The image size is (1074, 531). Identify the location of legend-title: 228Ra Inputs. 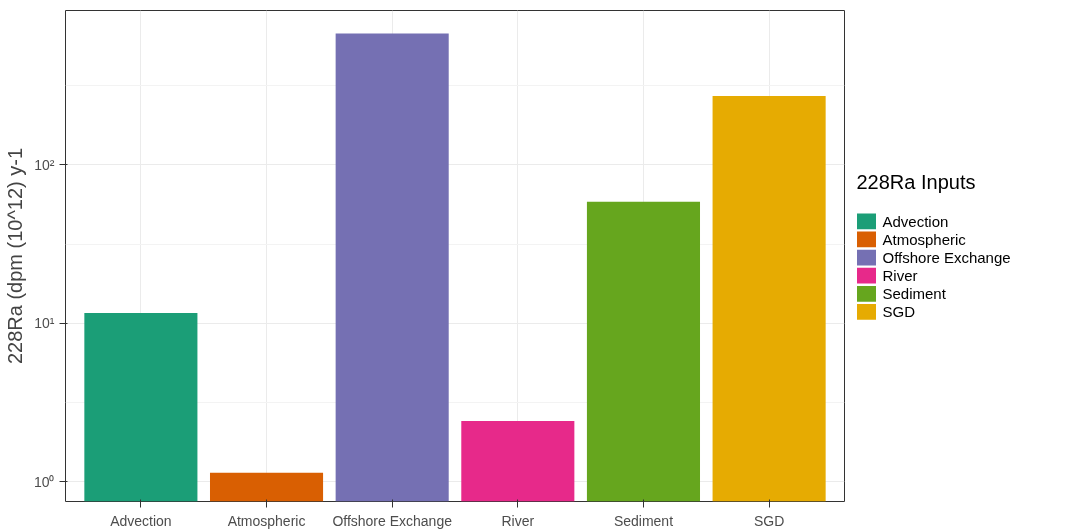
(916, 181).